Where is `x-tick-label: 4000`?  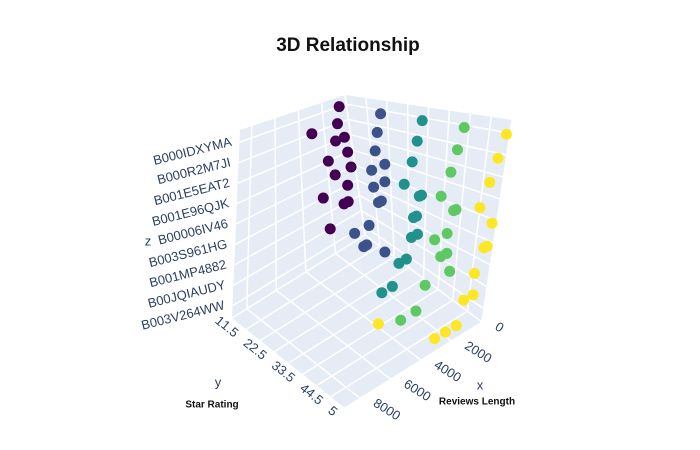
x-tick-label: 4000 is located at coordinates (448, 371).